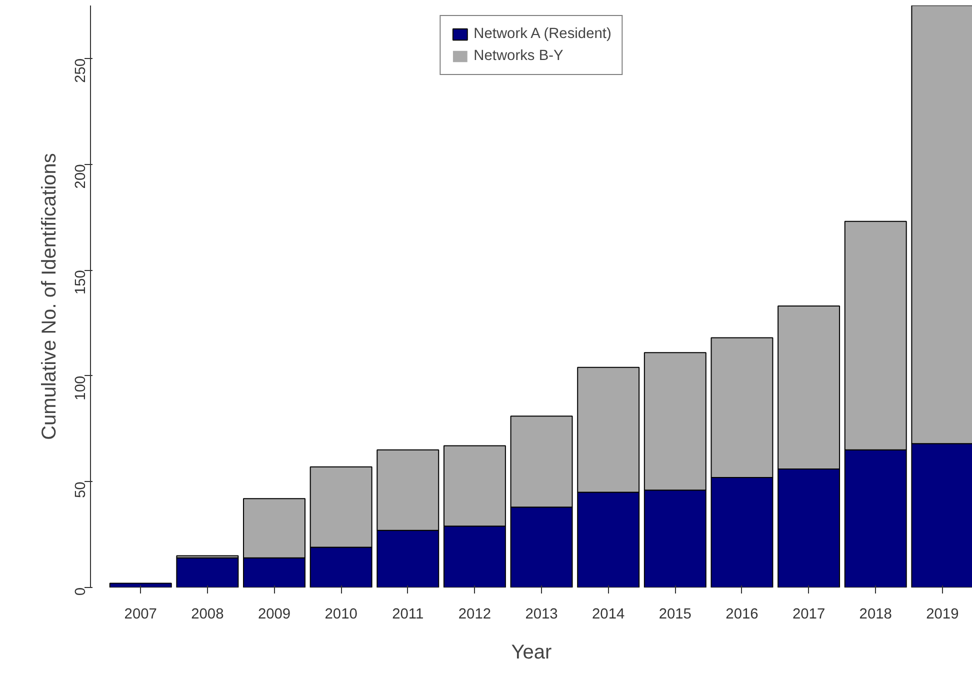  What do you see at coordinates (742, 614) in the screenshot?
I see `x-tick-label: 2016` at bounding box center [742, 614].